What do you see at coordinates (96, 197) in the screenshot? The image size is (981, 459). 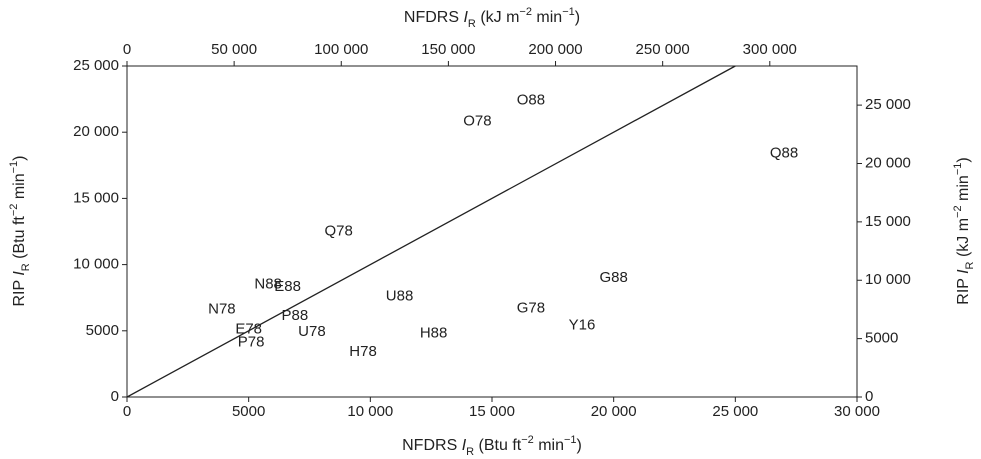 I see `y-tick-label: 15 000` at bounding box center [96, 197].